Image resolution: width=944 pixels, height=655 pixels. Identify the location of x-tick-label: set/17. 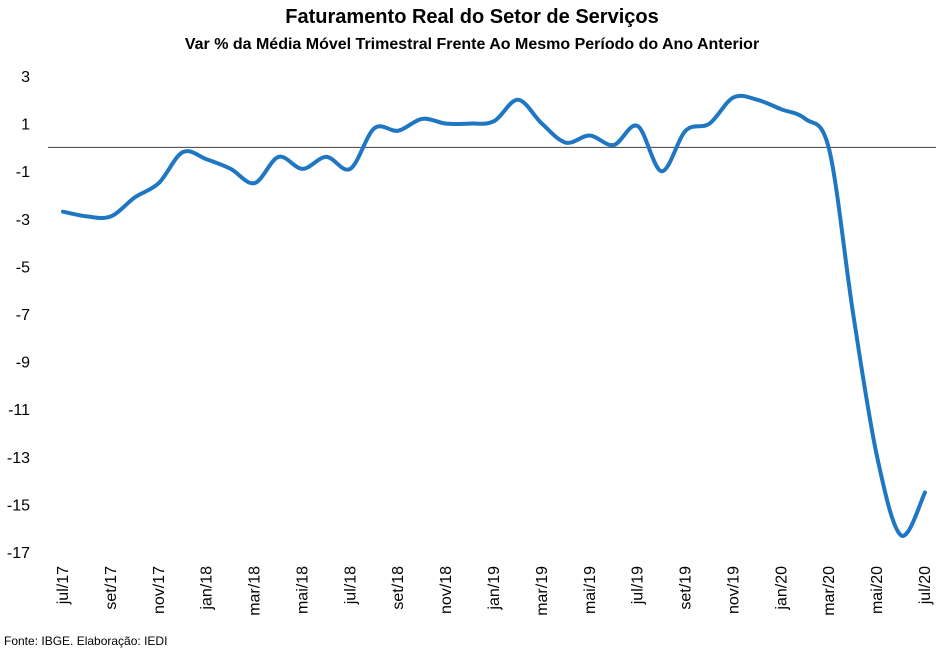
(111, 588).